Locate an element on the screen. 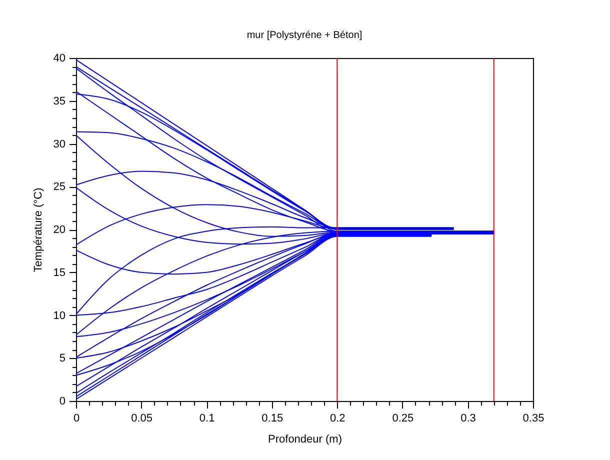 This screenshot has height=460, width=610. chart-title: mur [Polystyréne + Béton] is located at coordinates (304, 35).